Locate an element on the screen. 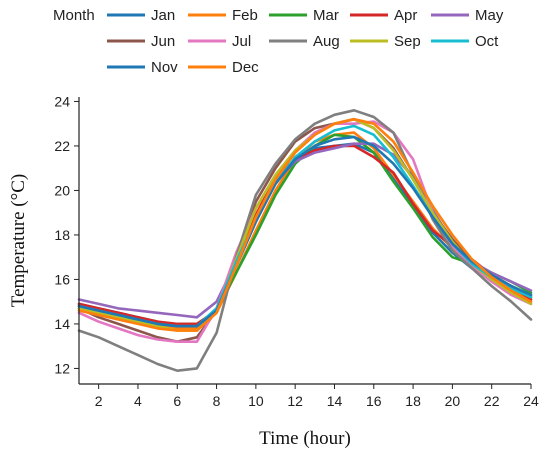 Image resolution: width=550 pixels, height=454 pixels. y-tick-label: 20 is located at coordinates (62, 190).